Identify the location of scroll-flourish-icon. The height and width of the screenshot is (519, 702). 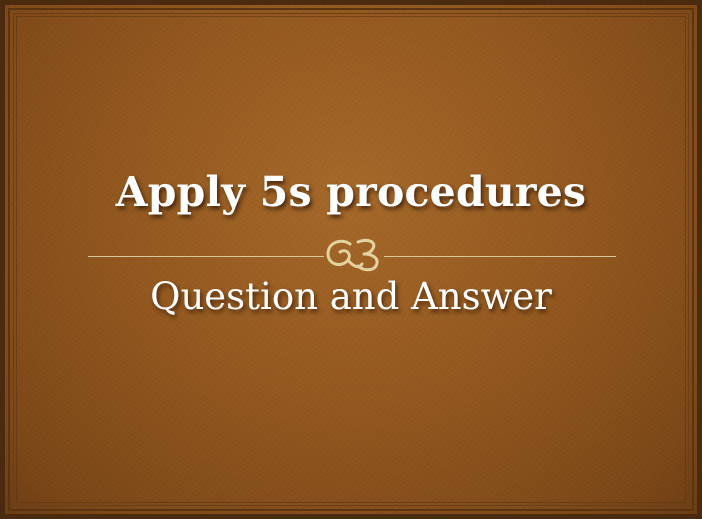
(352, 255).